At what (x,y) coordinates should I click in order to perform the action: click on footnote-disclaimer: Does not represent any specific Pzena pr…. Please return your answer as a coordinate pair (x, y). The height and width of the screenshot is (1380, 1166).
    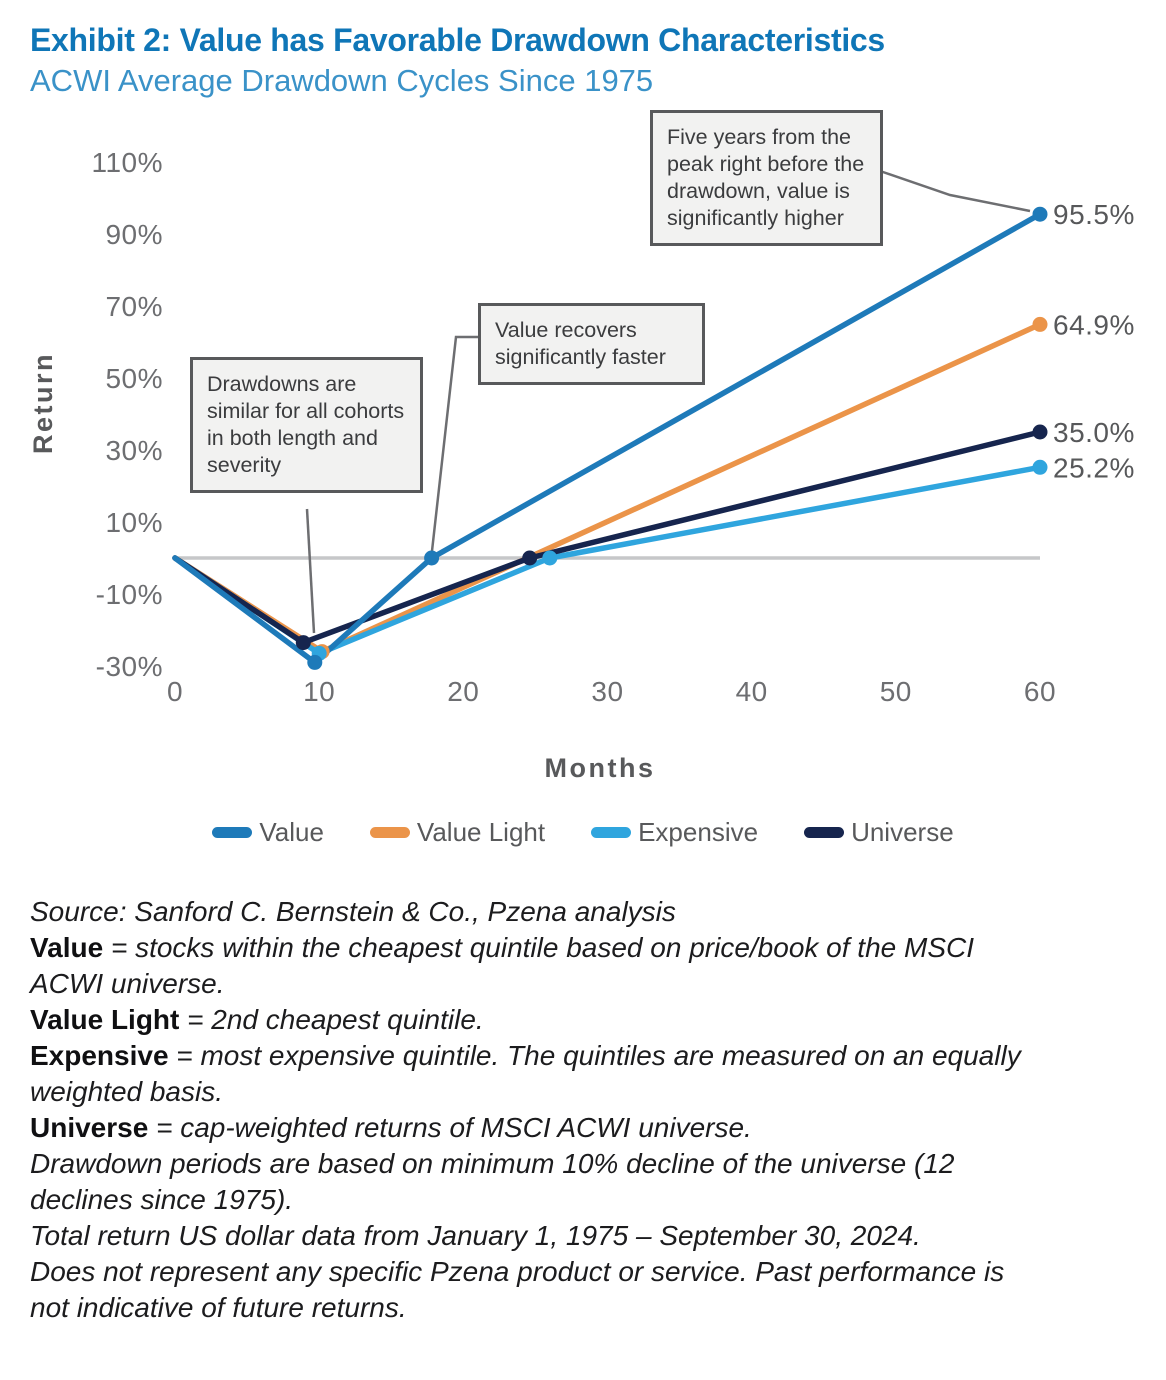
    Looking at the image, I should click on (517, 1289).